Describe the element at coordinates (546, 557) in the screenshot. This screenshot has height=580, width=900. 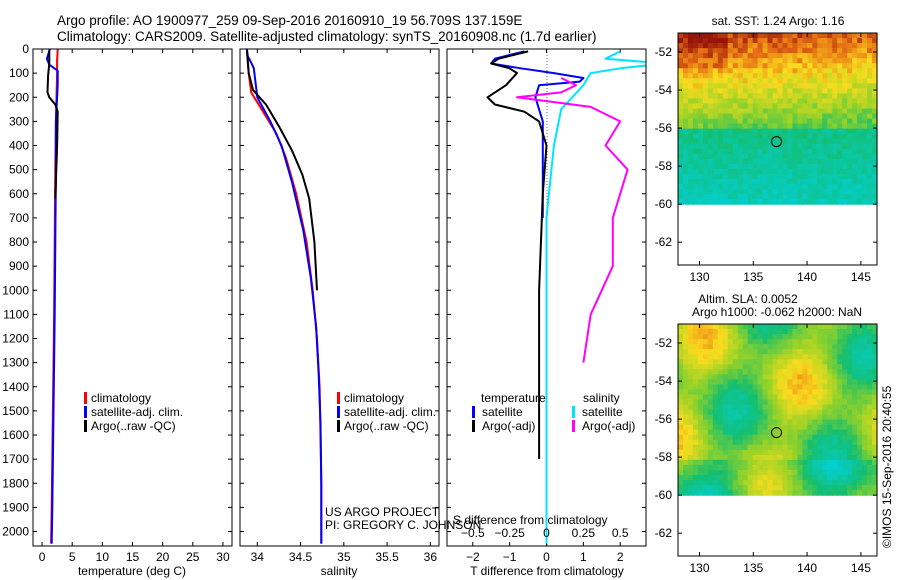
I see `x-tick-label: 0` at that location.